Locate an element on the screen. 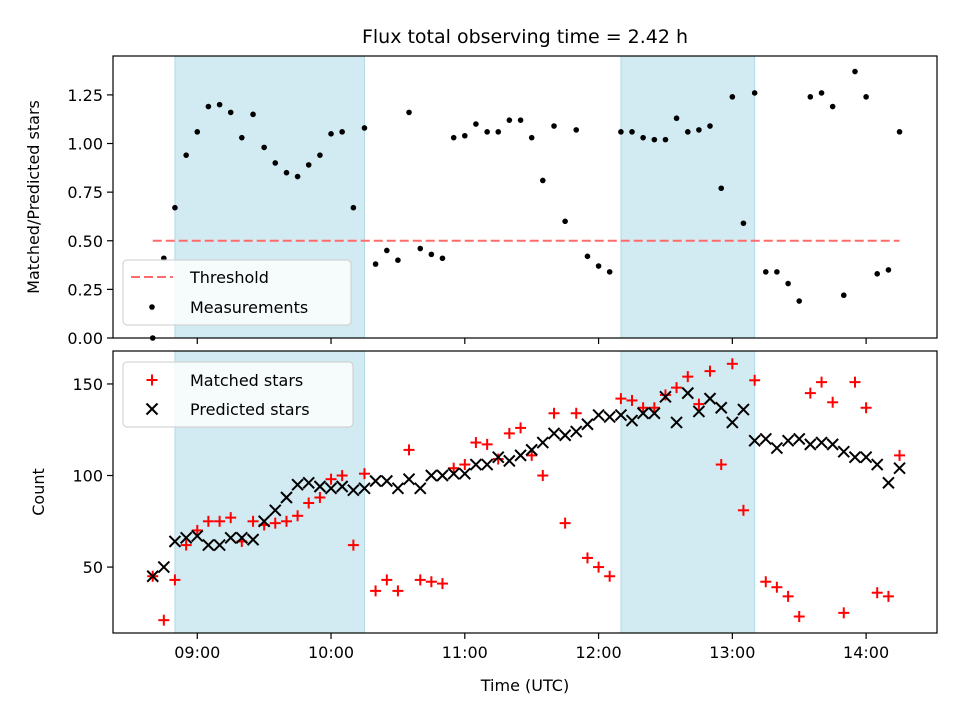 The image size is (960, 720). legend-matched-label: Matched stars is located at coordinates (246, 380).